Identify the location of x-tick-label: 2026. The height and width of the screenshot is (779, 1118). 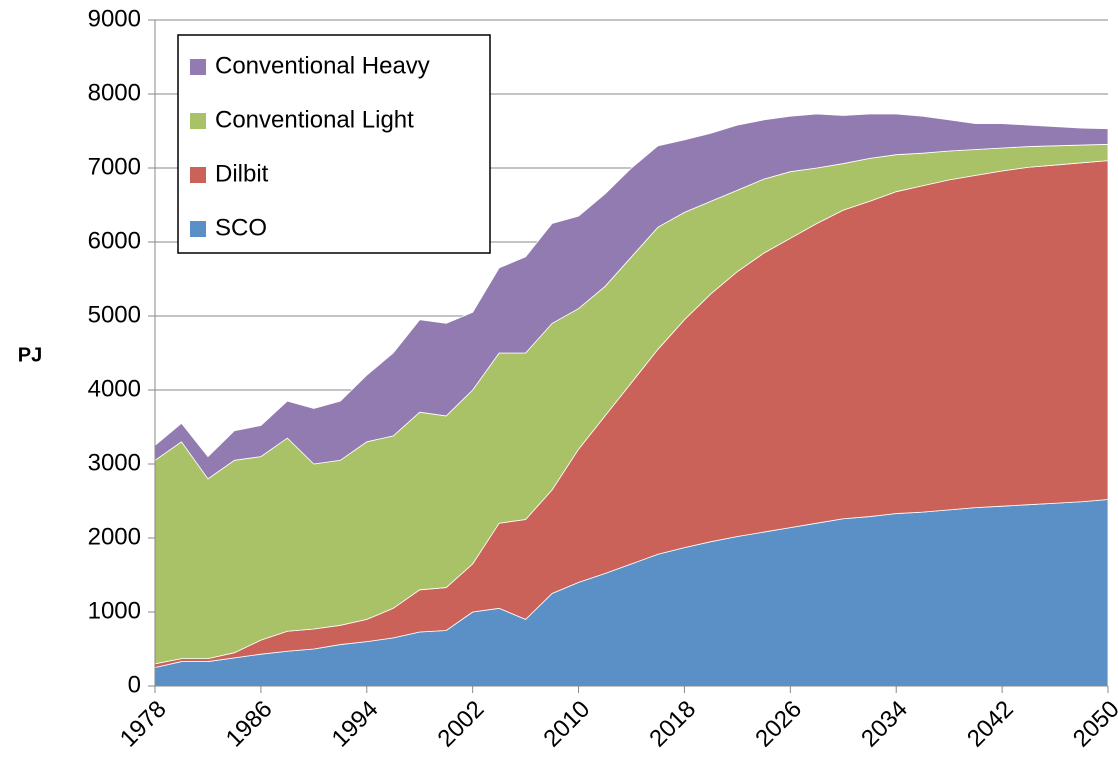
(778, 724).